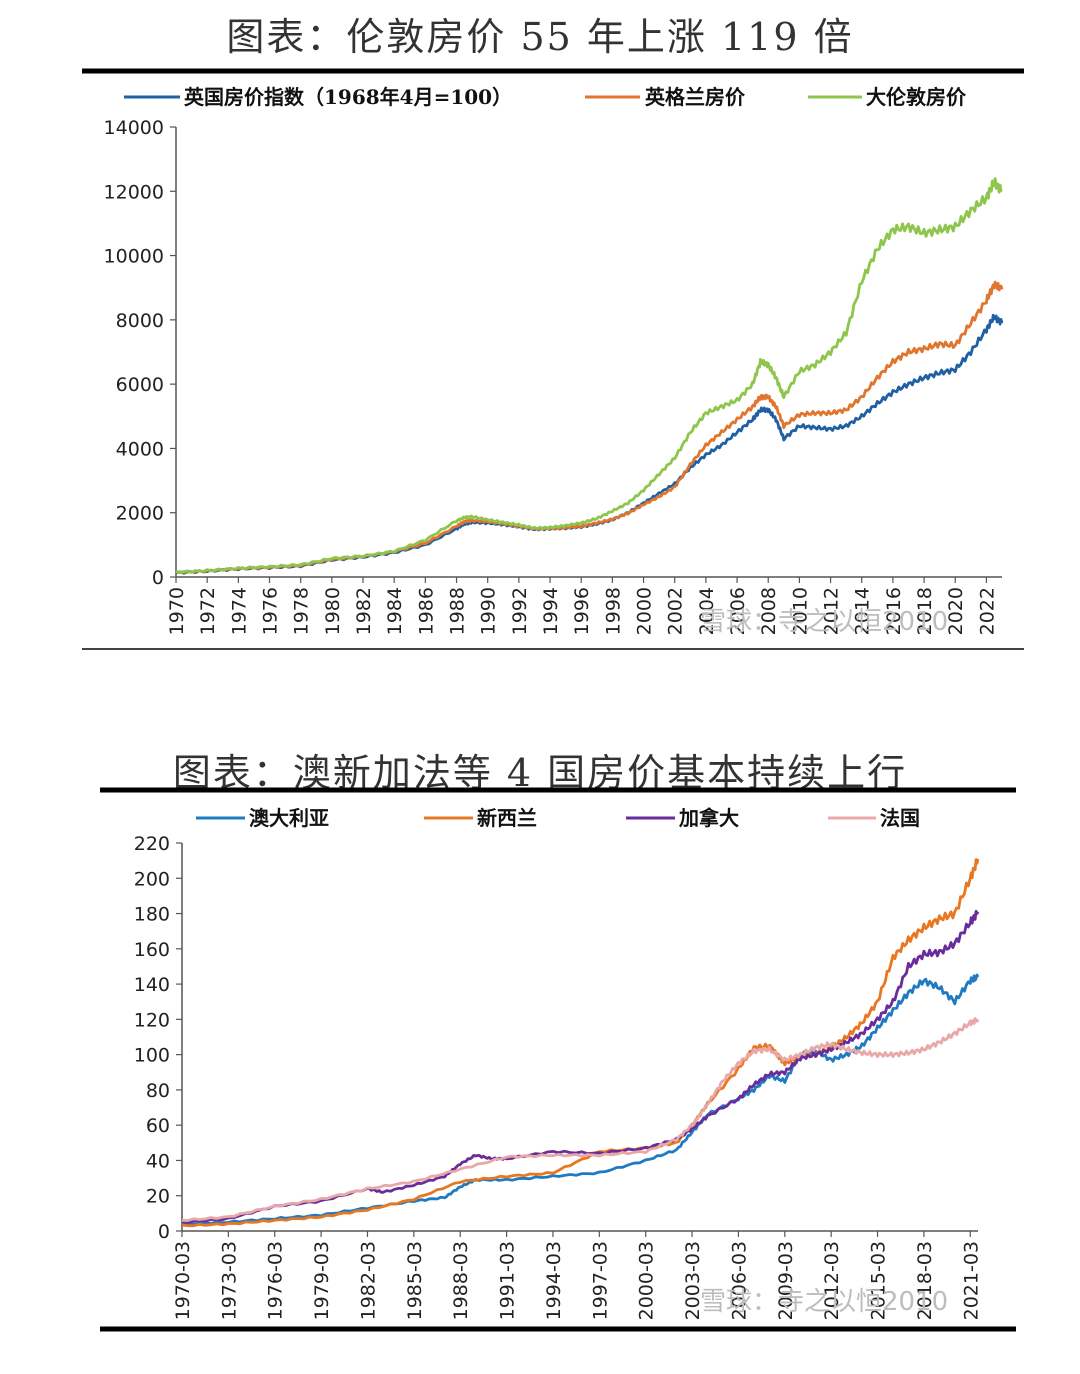 The height and width of the screenshot is (1374, 1080). I want to click on chart2-xtick-label: 2009-03, so click(786, 1280).